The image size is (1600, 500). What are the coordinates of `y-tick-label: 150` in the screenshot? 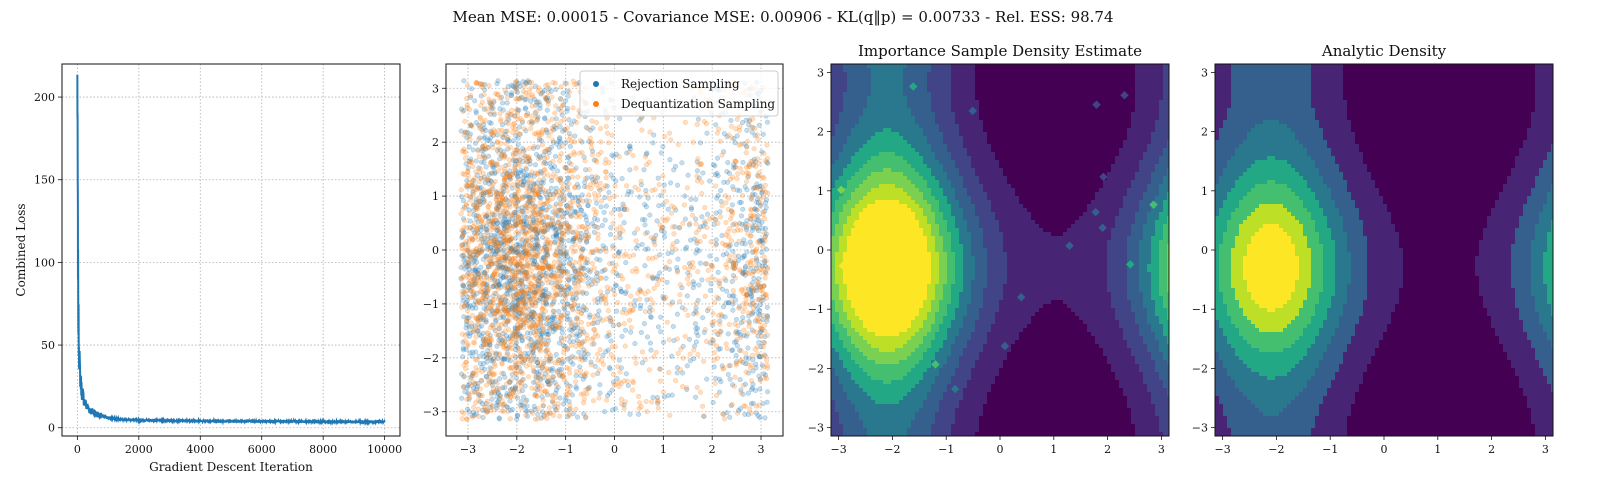 It's located at (44, 180).